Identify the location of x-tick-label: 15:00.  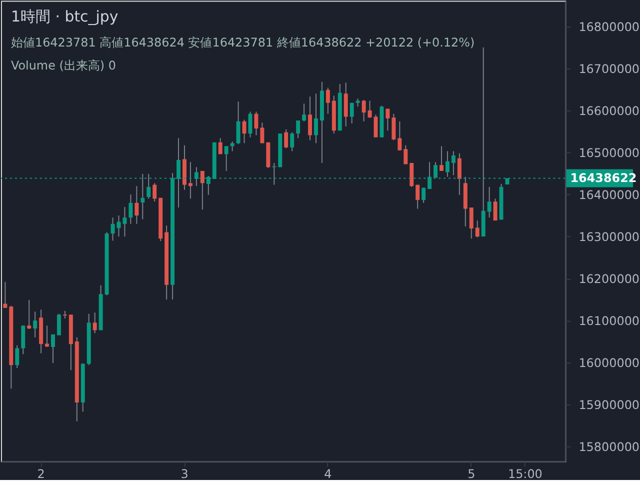
(525, 473).